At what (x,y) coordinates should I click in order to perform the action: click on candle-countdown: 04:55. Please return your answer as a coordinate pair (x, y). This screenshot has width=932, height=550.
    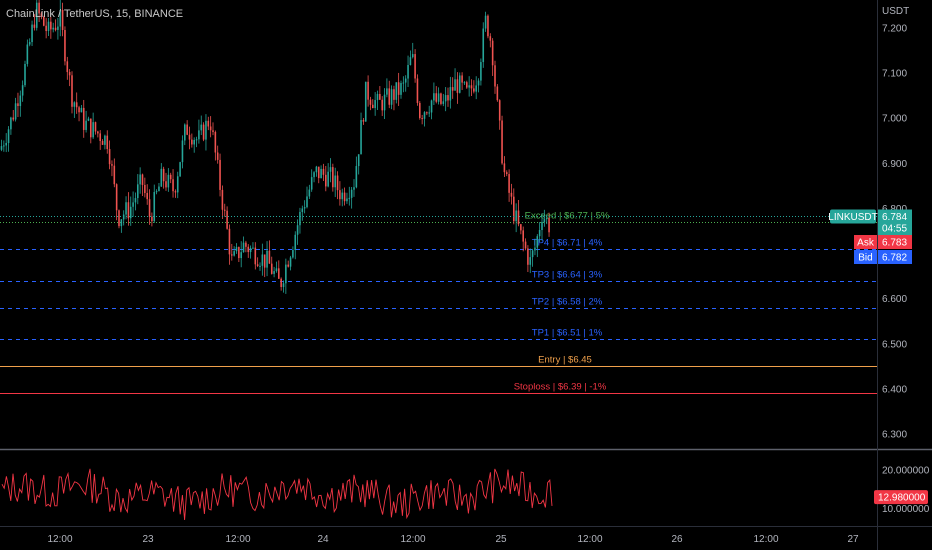
    Looking at the image, I should click on (894, 229).